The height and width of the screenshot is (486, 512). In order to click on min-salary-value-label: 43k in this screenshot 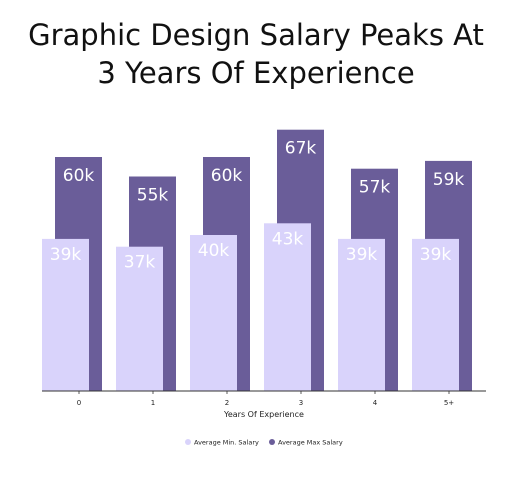, I will do `click(288, 239)`.